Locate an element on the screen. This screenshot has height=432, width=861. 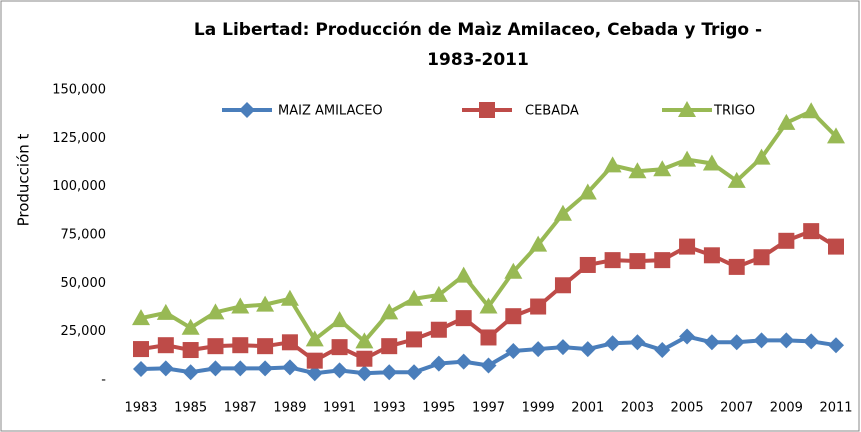
x-tick-label: 1983 is located at coordinates (140, 408).